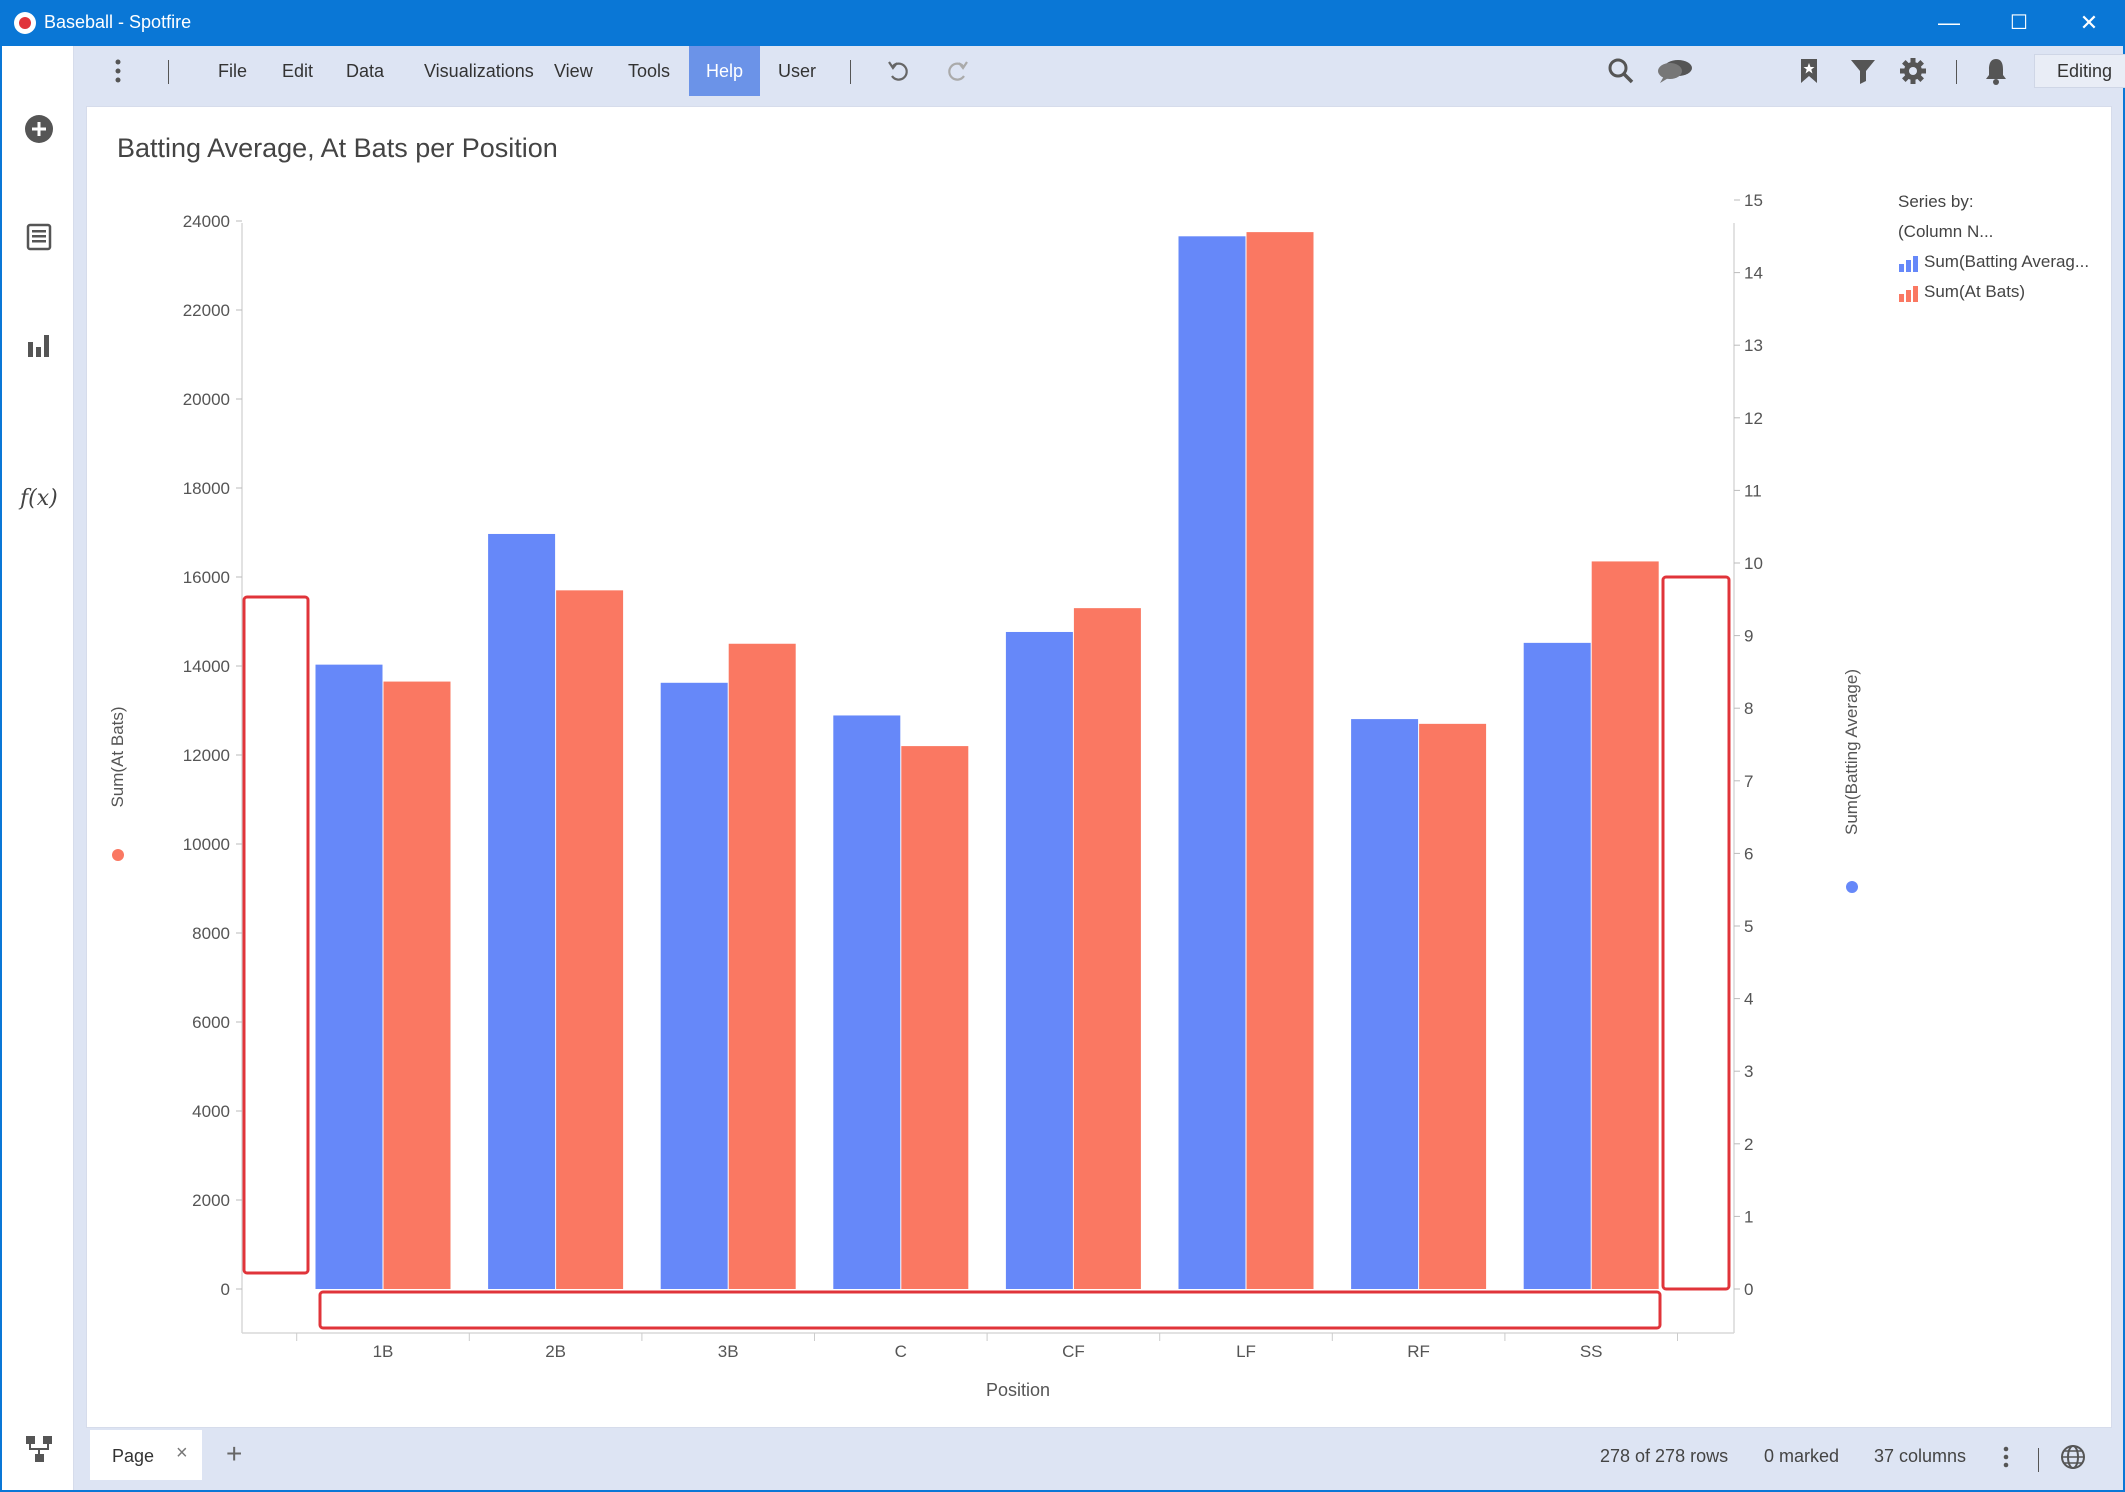 Image resolution: width=2125 pixels, height=1492 pixels. What do you see at coordinates (2038, 1460) in the screenshot?
I see `status-separator` at bounding box center [2038, 1460].